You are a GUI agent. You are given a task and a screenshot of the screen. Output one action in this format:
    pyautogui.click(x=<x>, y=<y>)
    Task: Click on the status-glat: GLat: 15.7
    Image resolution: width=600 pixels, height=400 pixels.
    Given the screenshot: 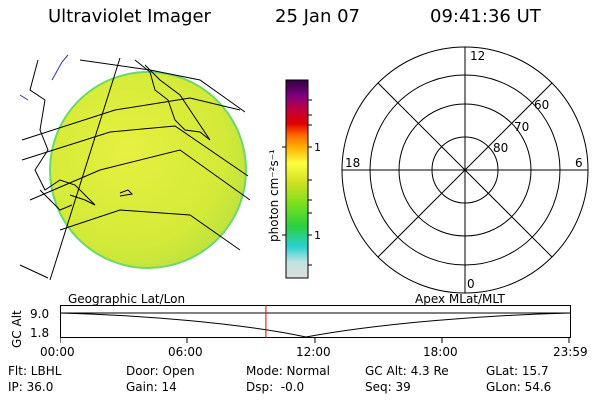 What is the action you would take?
    pyautogui.click(x=517, y=371)
    